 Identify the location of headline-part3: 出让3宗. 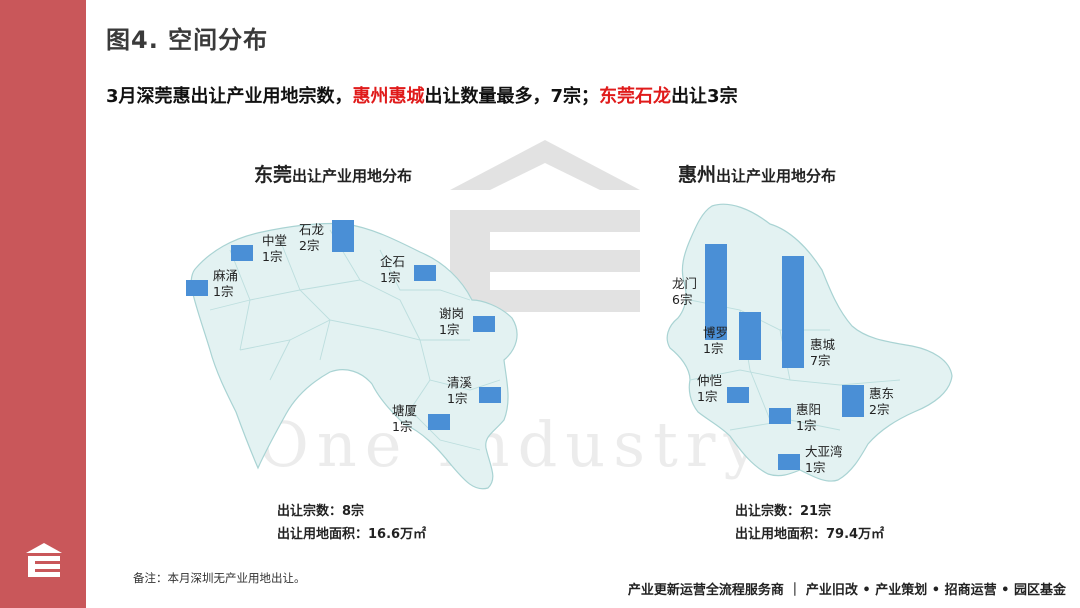
(704, 96).